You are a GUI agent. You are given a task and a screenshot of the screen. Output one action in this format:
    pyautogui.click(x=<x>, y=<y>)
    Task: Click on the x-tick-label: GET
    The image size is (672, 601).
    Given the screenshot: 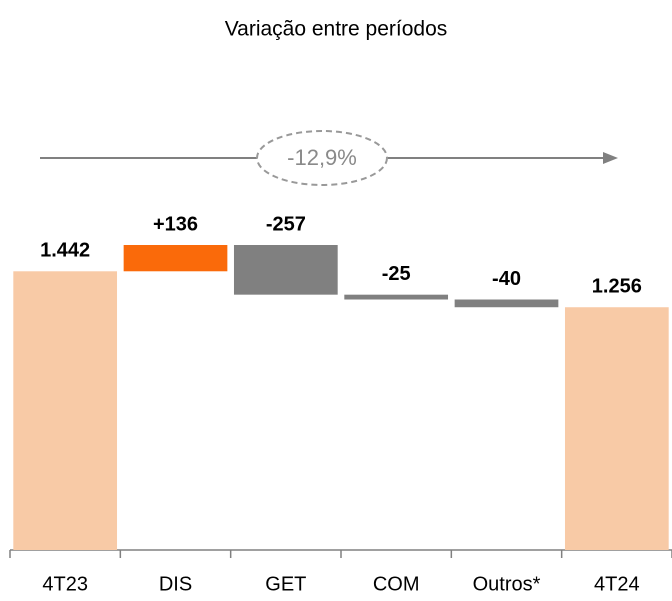 What is the action you would take?
    pyautogui.click(x=285, y=584)
    